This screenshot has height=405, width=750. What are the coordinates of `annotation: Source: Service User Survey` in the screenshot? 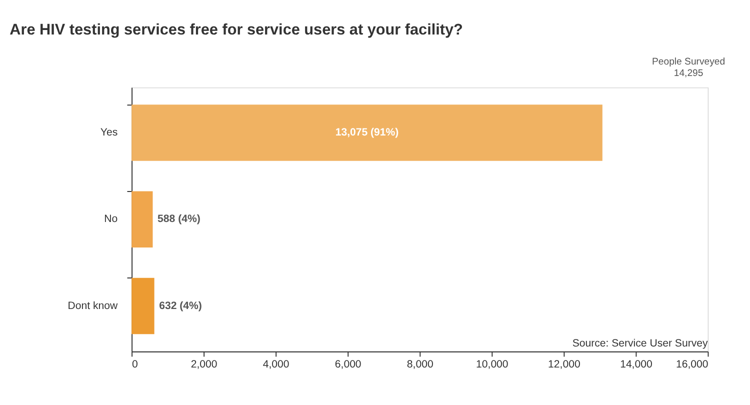 It's located at (640, 344).